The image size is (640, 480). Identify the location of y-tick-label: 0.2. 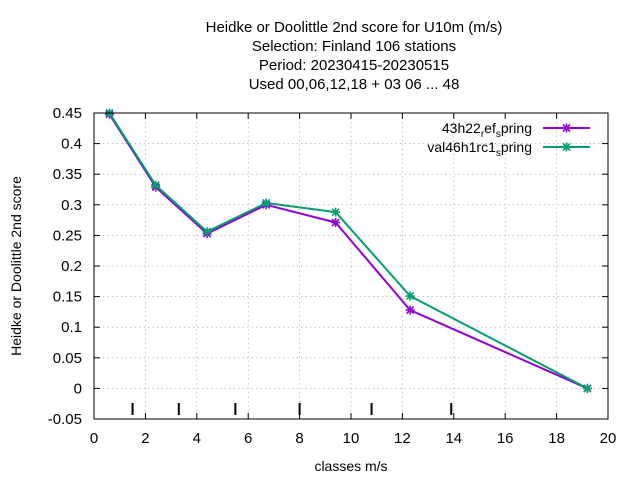
(71, 266).